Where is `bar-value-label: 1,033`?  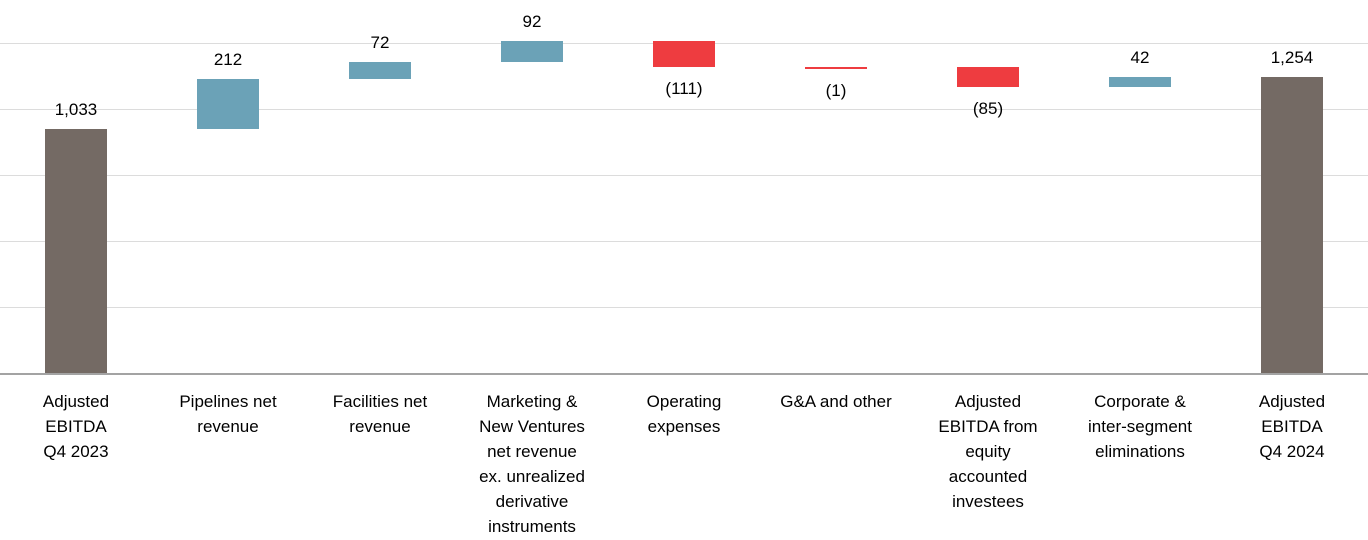 bar-value-label: 1,033 is located at coordinates (76, 110).